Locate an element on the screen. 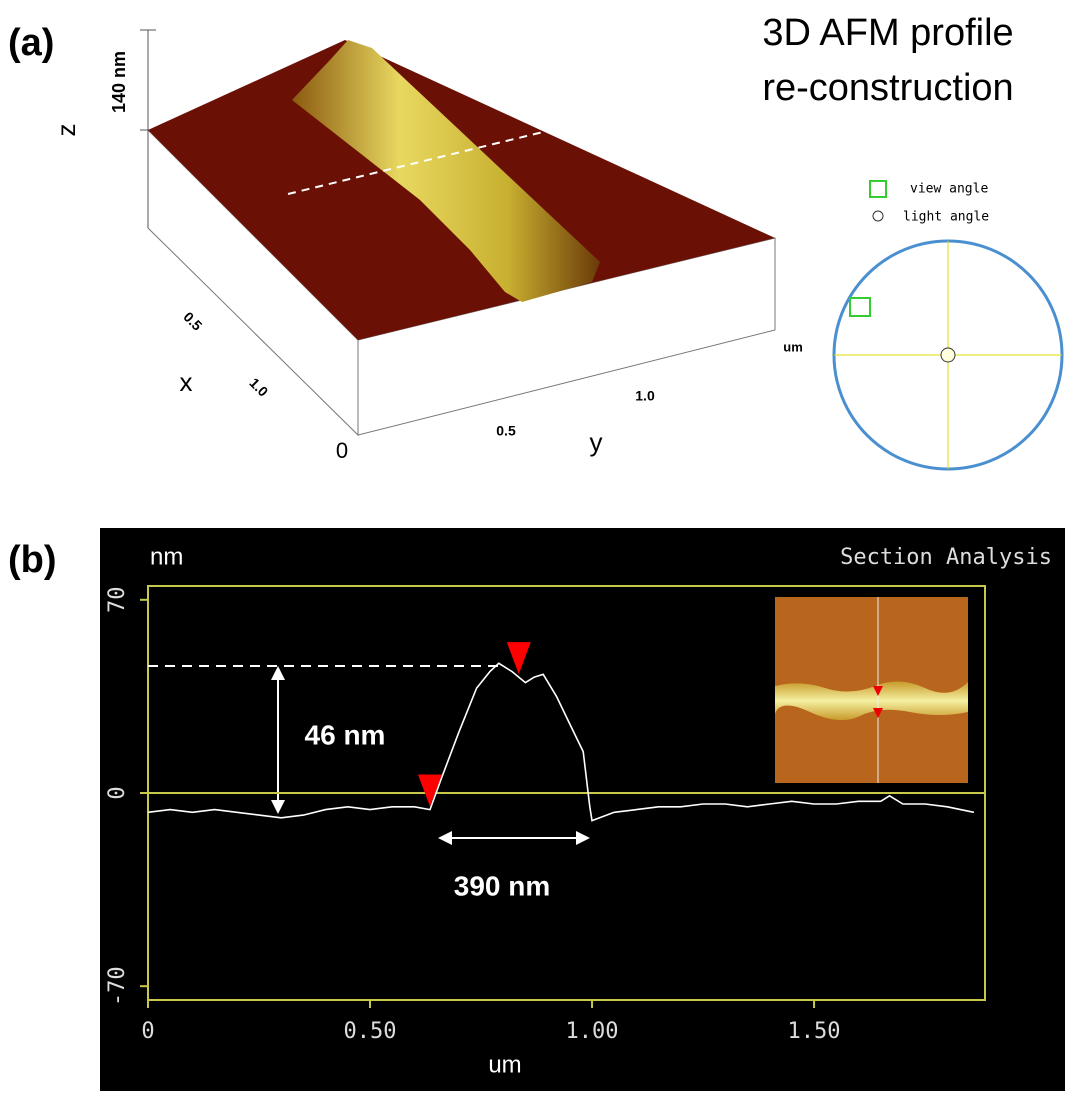 The width and height of the screenshot is (1065, 1096). unit-label: um is located at coordinates (793, 346).